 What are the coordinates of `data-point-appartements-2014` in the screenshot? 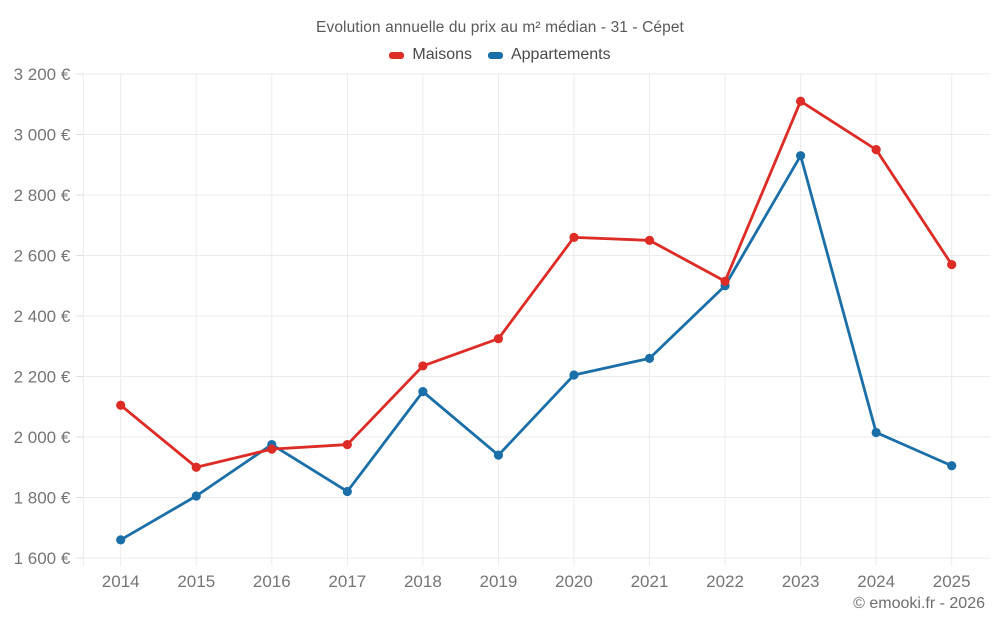 It's located at (121, 540).